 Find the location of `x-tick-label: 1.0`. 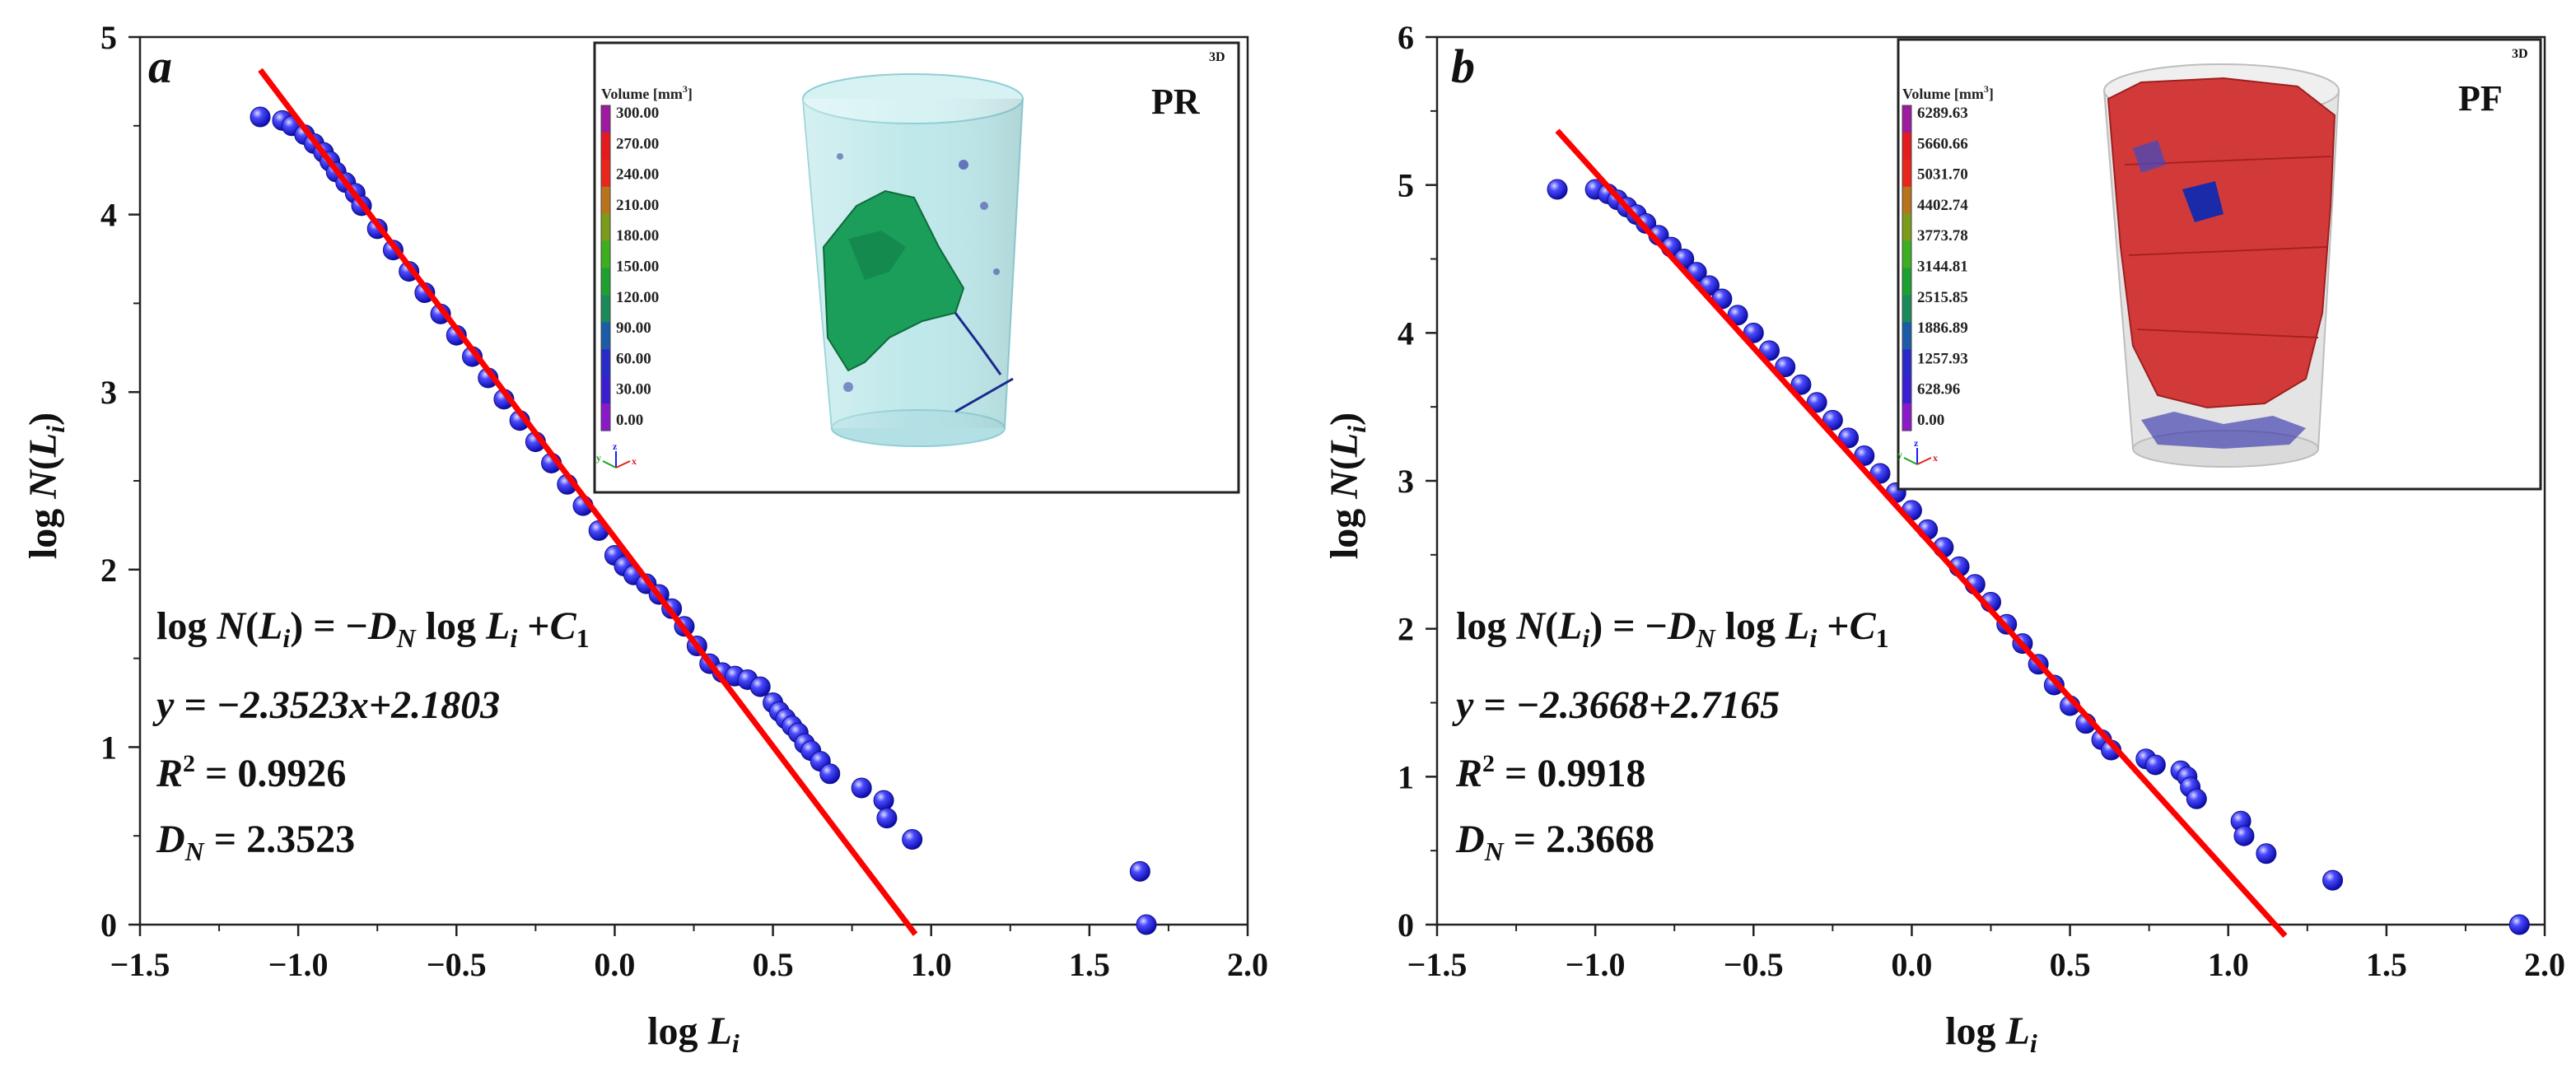

x-tick-label: 1.0 is located at coordinates (2228, 964).